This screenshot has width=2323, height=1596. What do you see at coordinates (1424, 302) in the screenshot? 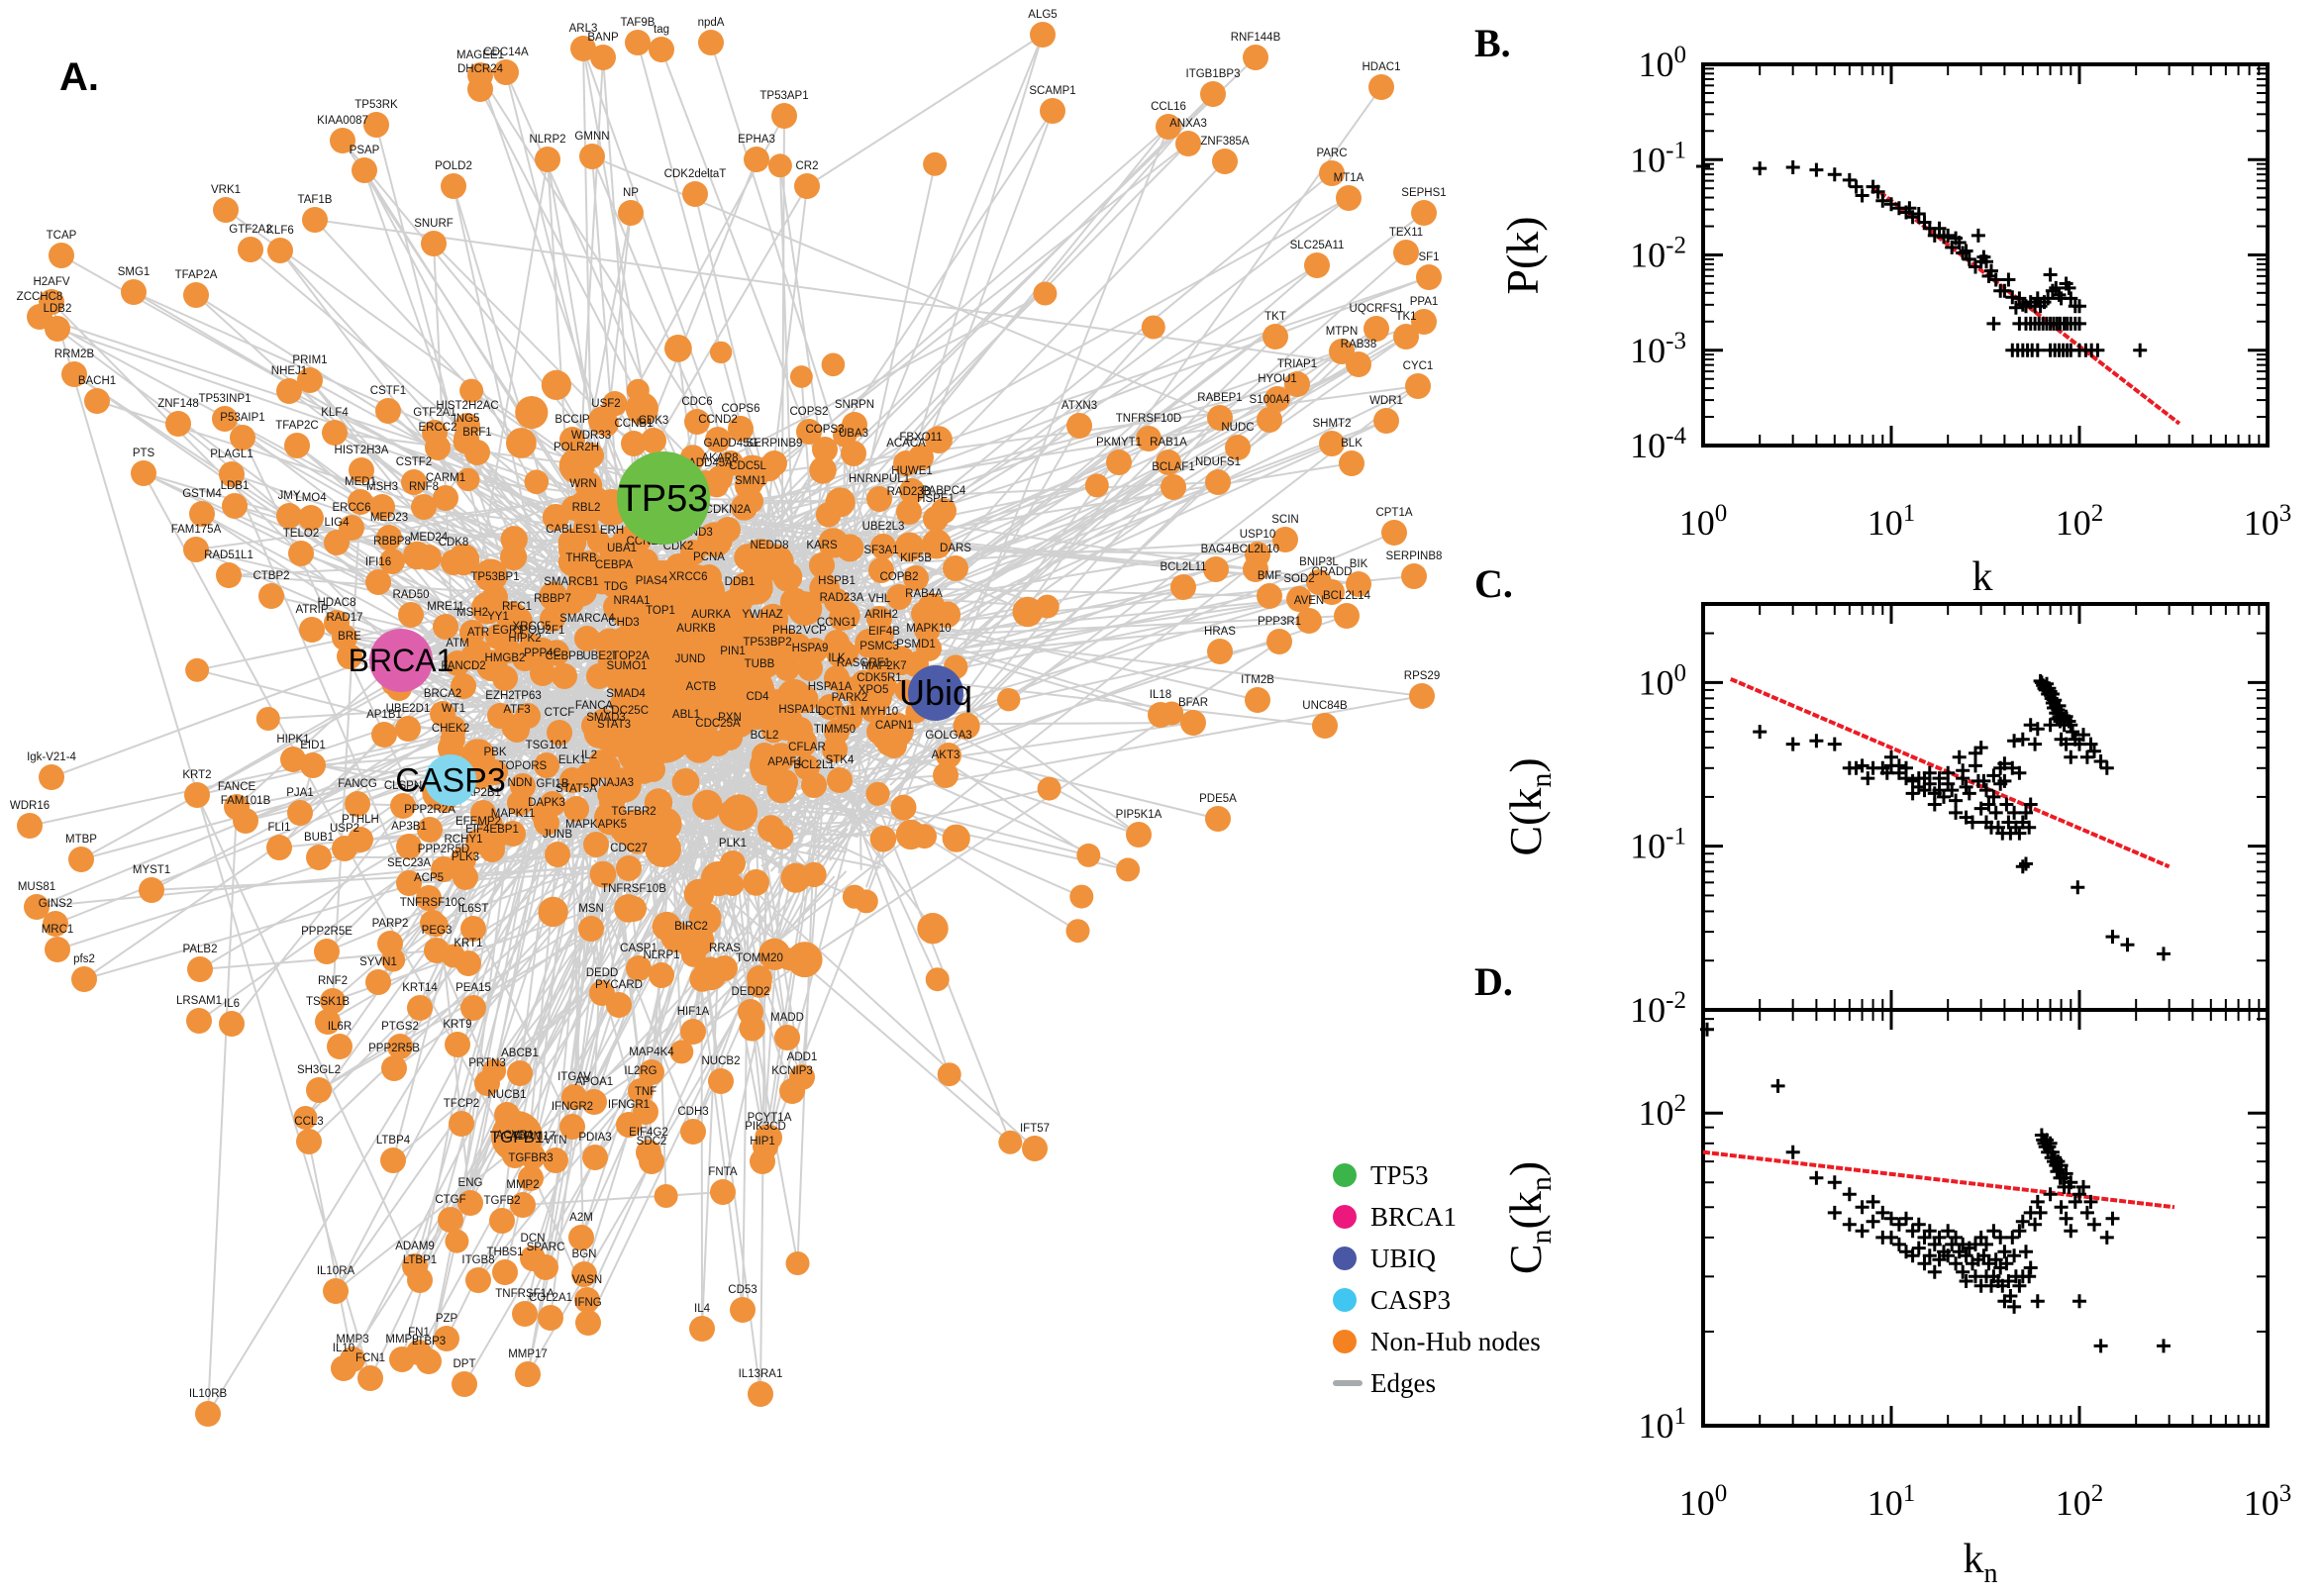
I see `network-node-label: PPA1` at bounding box center [1424, 302].